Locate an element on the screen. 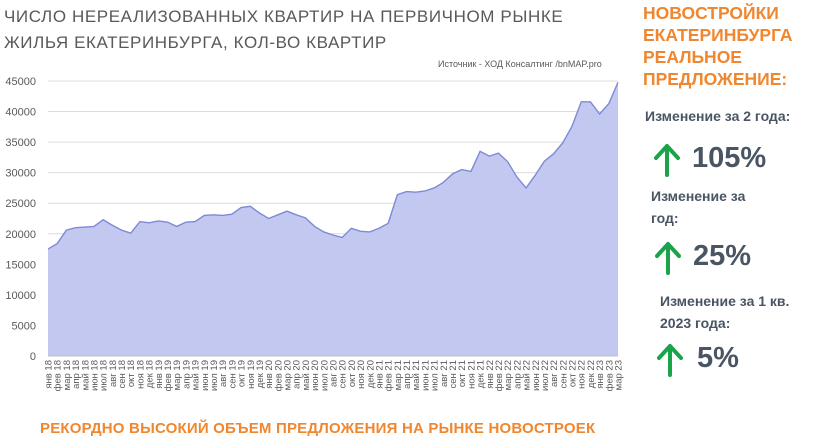 This screenshot has width=817, height=439. x-tick-label: авг 21 is located at coordinates (444, 373).